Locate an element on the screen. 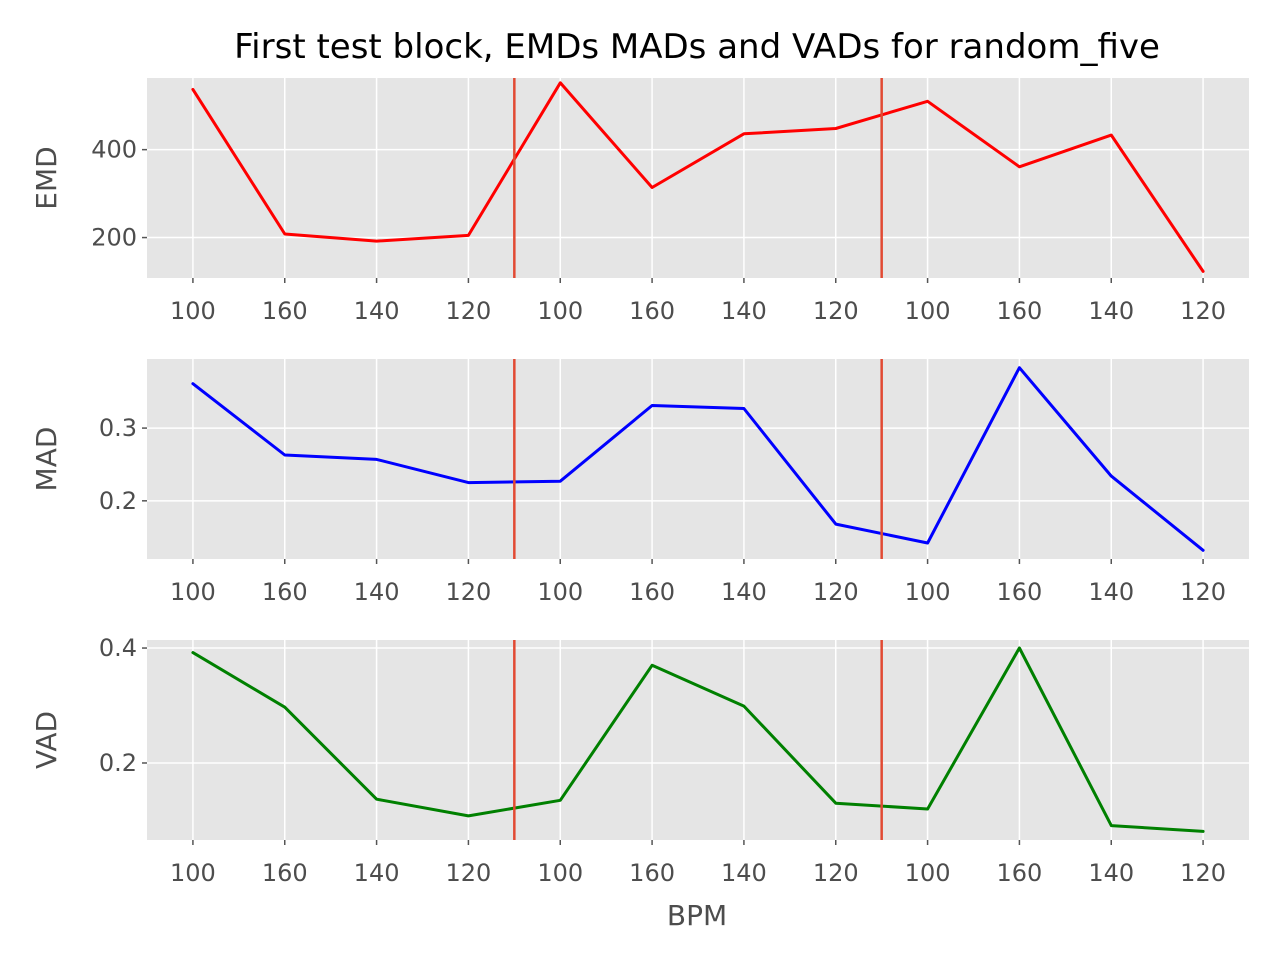 This screenshot has height=960, width=1280. x-axis-label: BPM is located at coordinates (697, 915).